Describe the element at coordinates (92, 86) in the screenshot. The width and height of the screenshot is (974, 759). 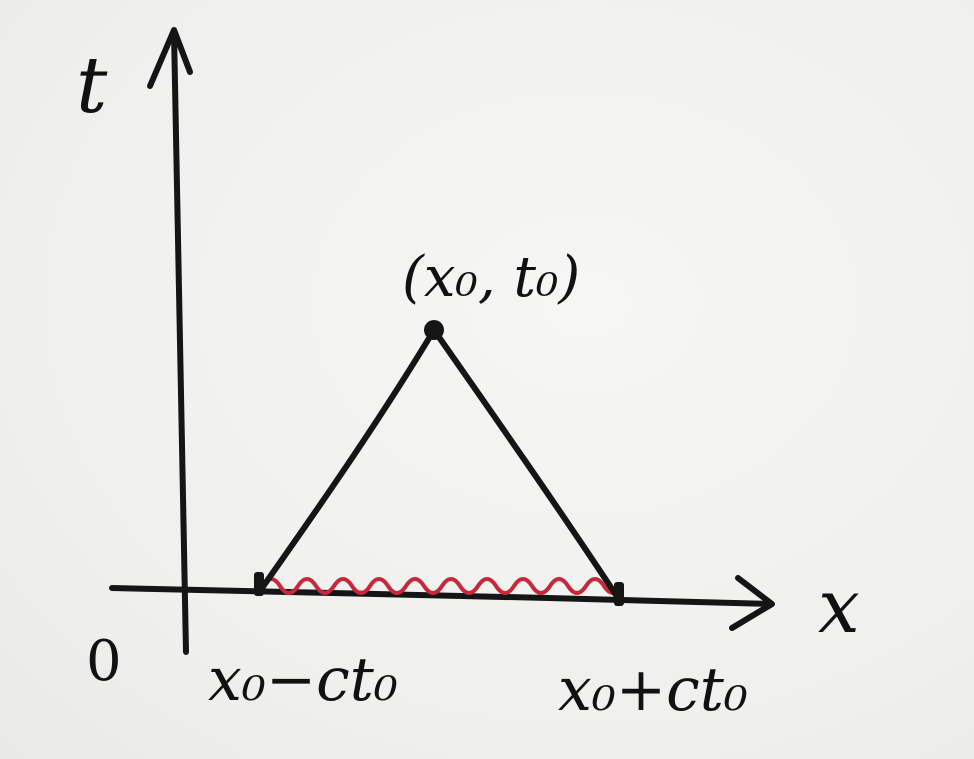
I see `t-axis-label: t` at that location.